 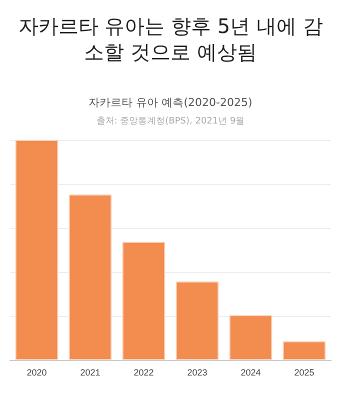 What do you see at coordinates (170, 102) in the screenshot?
I see `chart-subtitle: 자카르타 유아 예측(2020-2025)` at bounding box center [170, 102].